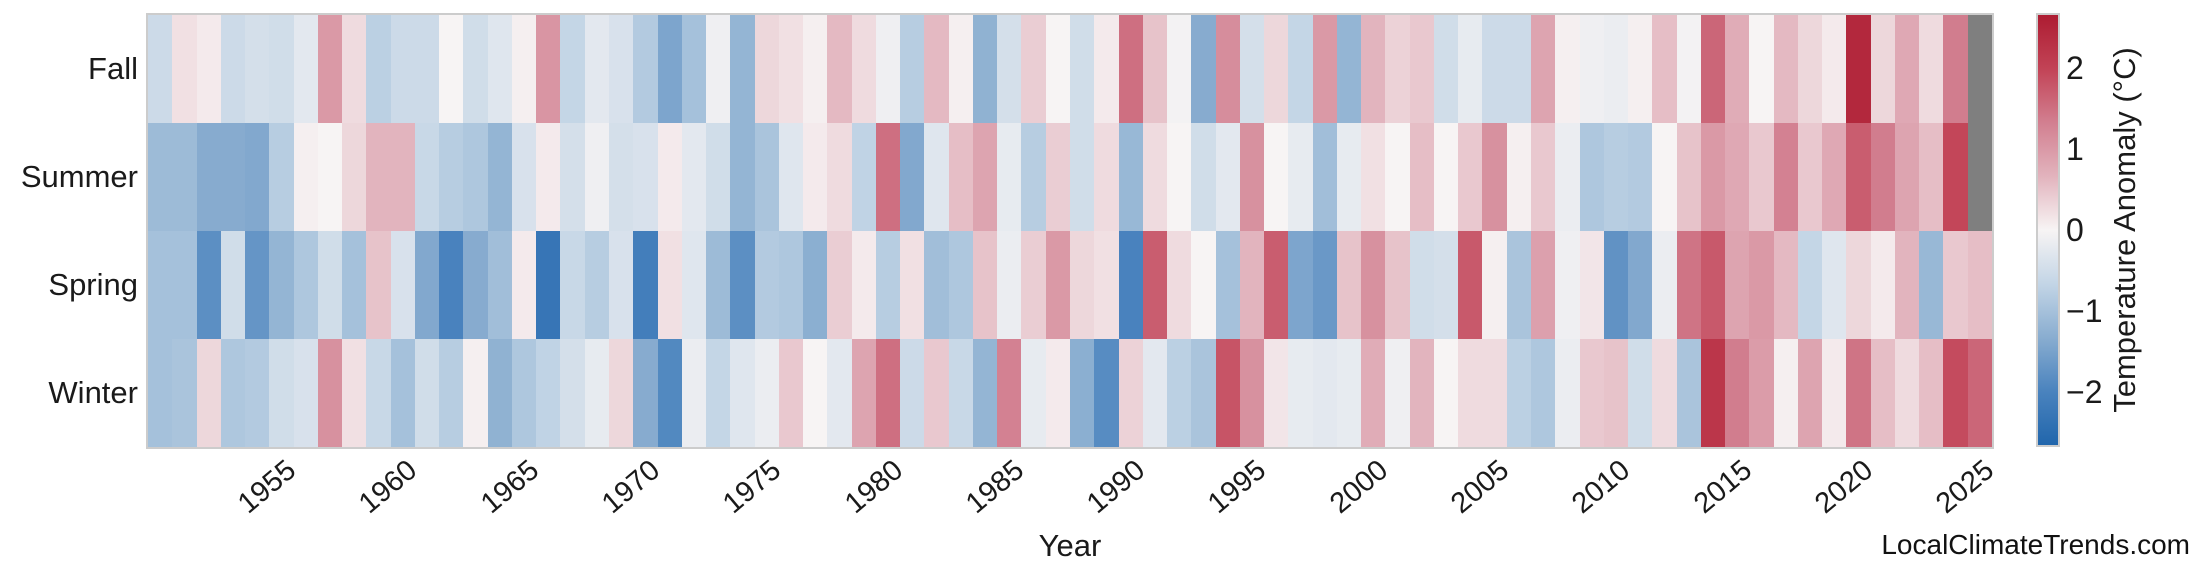  Describe the element at coordinates (1601, 487) in the screenshot. I see `x-tick-label: 2010` at that location.